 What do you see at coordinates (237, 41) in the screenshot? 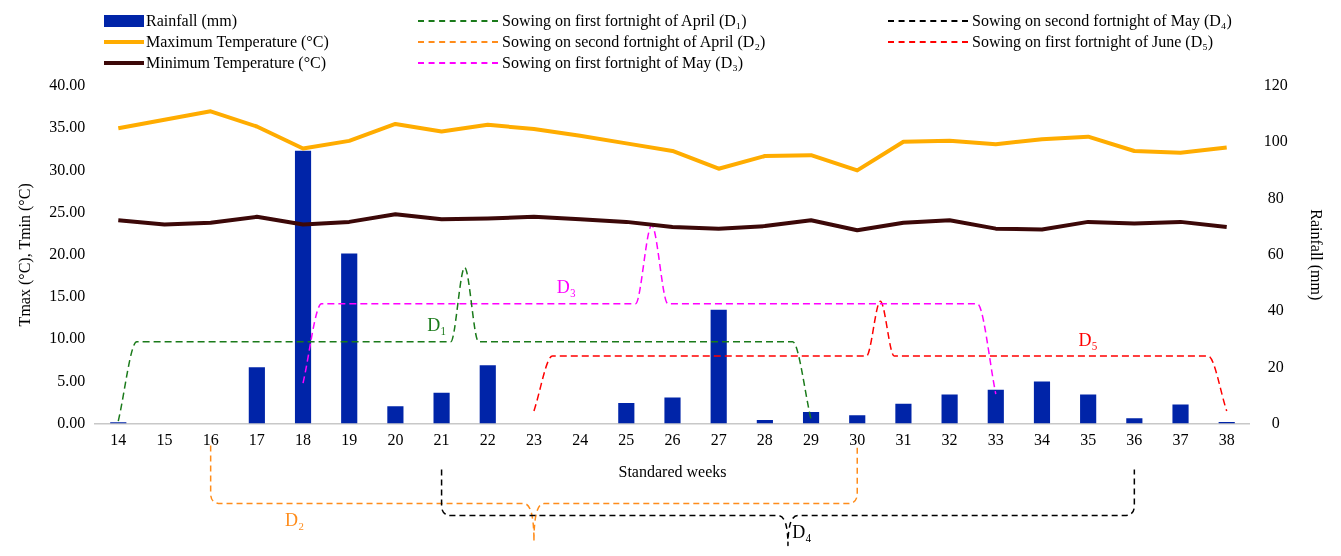
I see `legend-label: Maximum Temperature (°C)` at bounding box center [237, 41].